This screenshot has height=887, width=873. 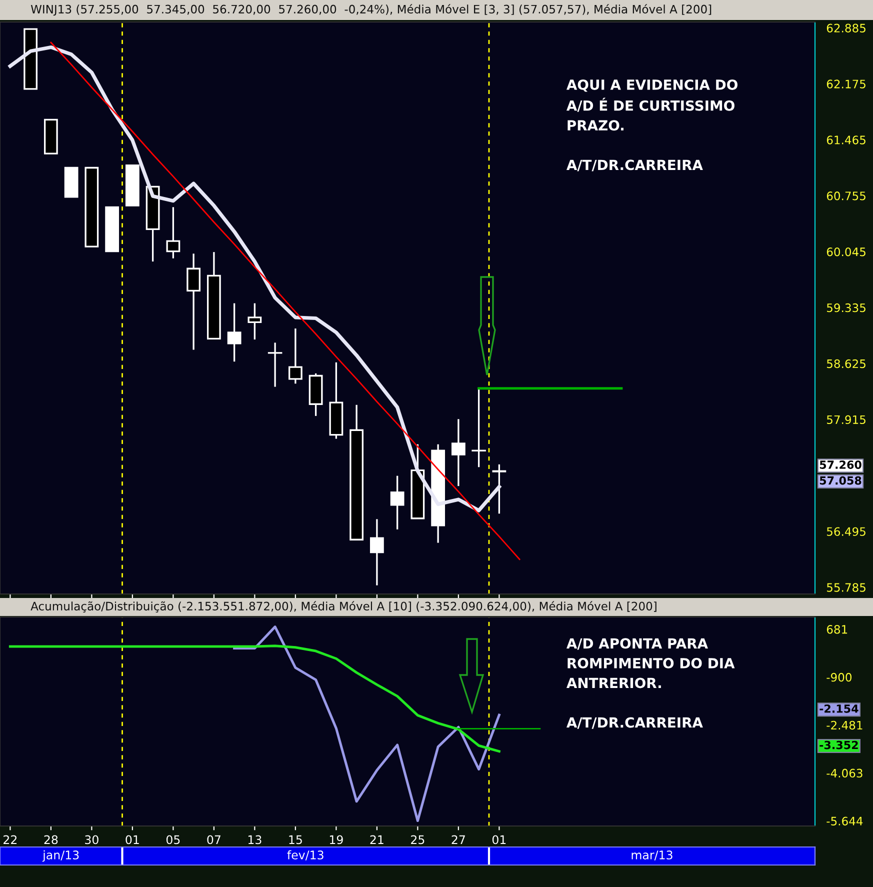 I want to click on text: 57.260, so click(x=841, y=464).